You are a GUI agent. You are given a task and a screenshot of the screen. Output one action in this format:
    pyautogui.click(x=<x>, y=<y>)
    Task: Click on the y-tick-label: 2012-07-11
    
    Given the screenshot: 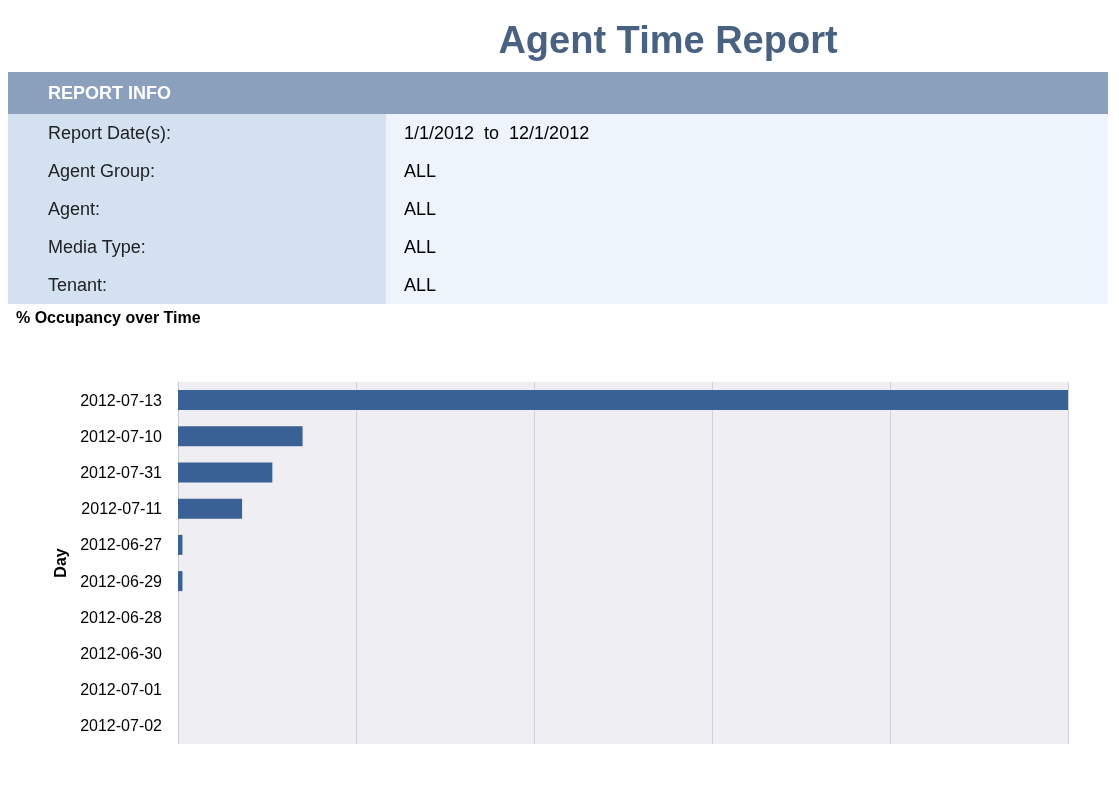 What is the action you would take?
    pyautogui.click(x=122, y=509)
    